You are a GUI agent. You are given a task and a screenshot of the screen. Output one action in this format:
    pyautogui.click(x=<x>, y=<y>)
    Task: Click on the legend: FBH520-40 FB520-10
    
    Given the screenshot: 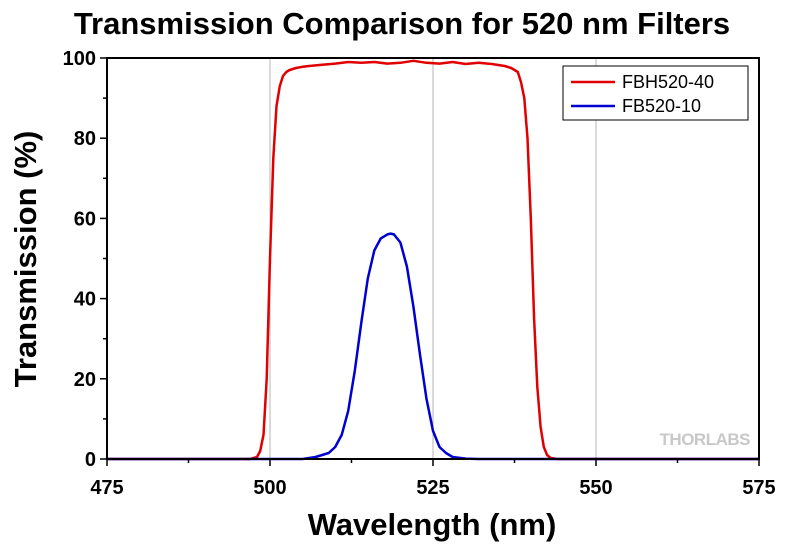 What is the action you would take?
    pyautogui.click(x=655, y=93)
    